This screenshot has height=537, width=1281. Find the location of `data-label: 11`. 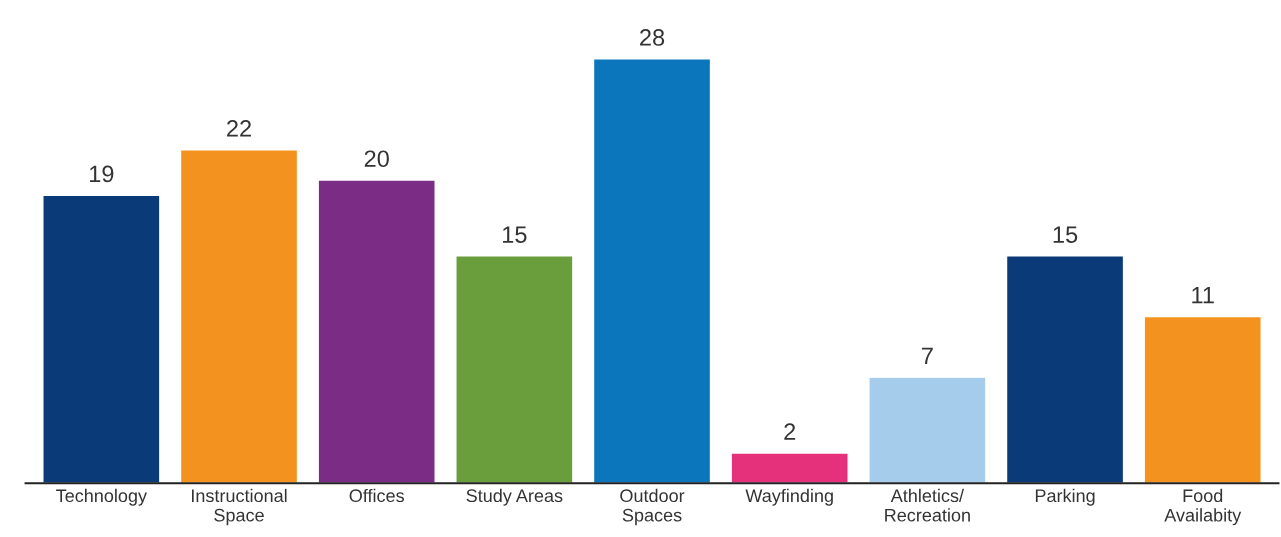

data-label: 11 is located at coordinates (1203, 295).